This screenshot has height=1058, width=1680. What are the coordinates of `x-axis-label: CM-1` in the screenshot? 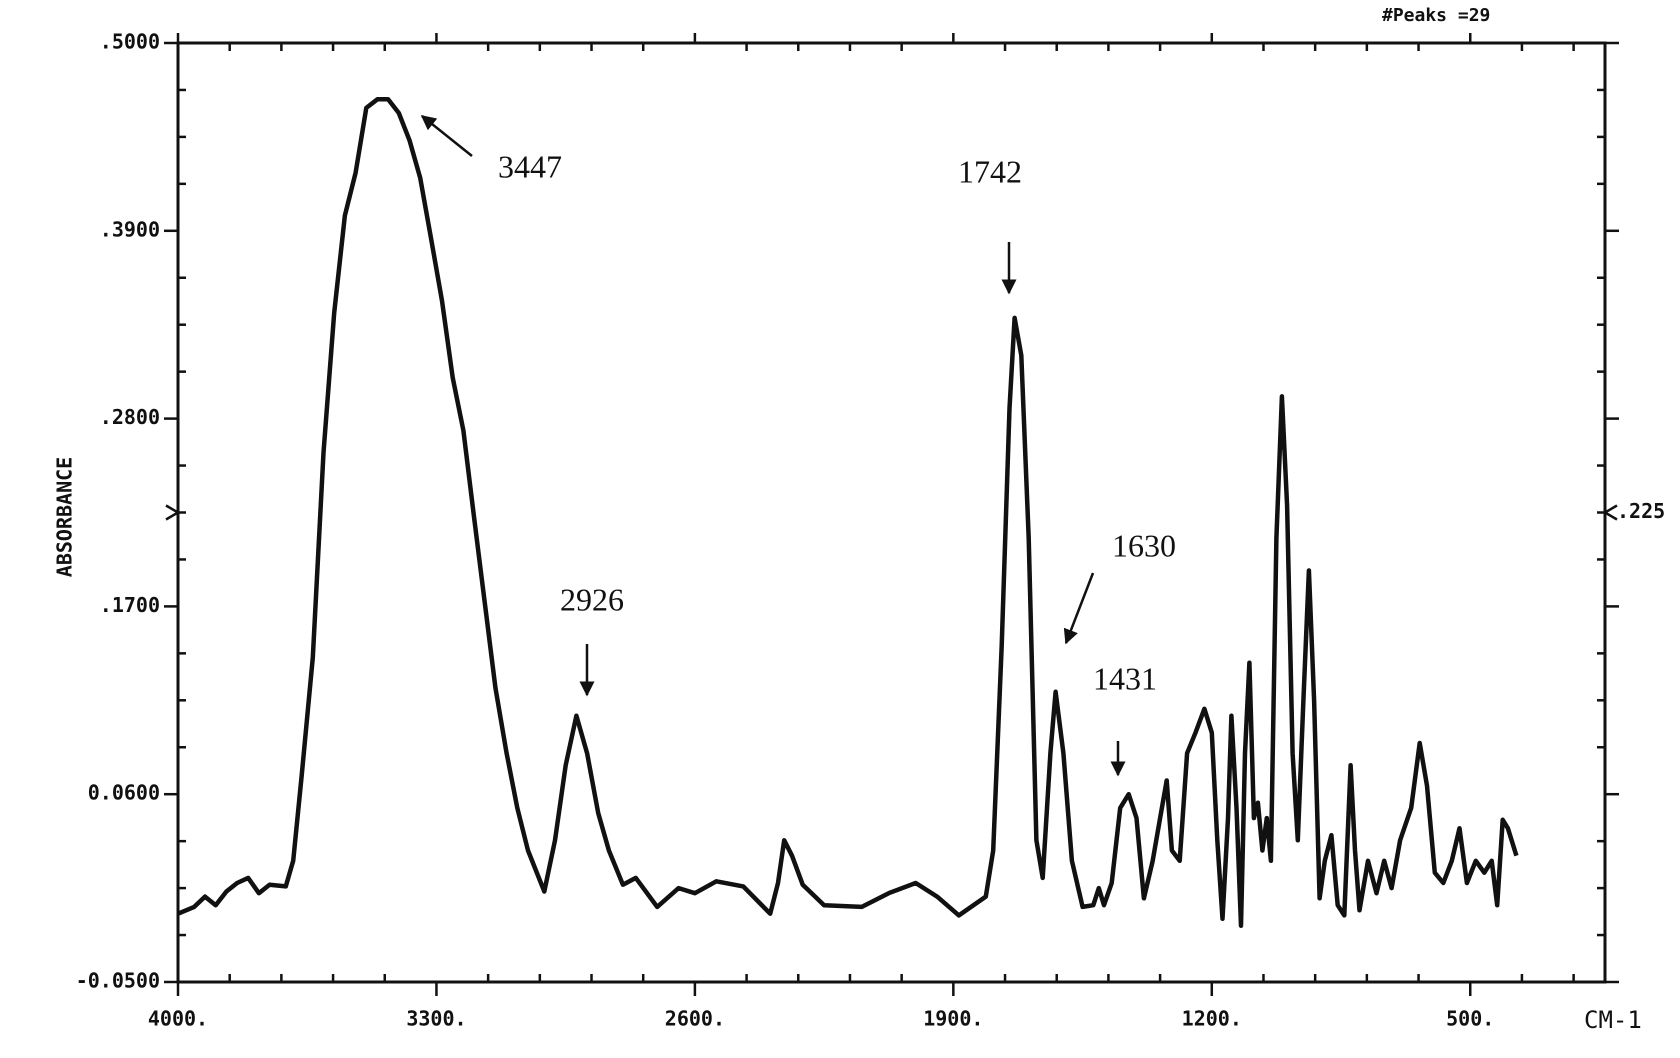 It's located at (1613, 1020).